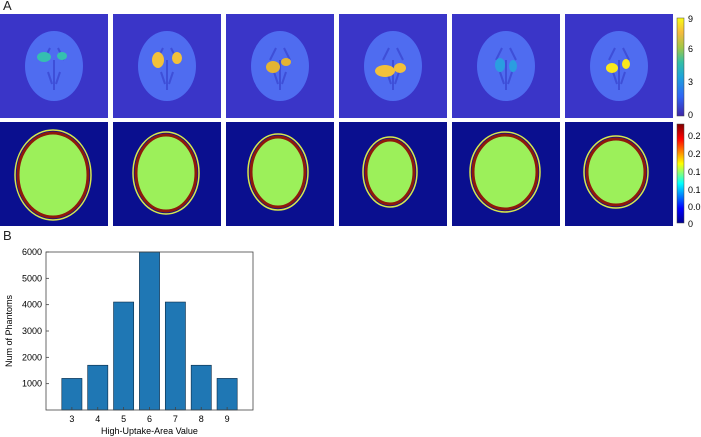 The image size is (701, 437). Describe the element at coordinates (690, 49) in the screenshot. I see `uptake-tick-6: 6` at that location.